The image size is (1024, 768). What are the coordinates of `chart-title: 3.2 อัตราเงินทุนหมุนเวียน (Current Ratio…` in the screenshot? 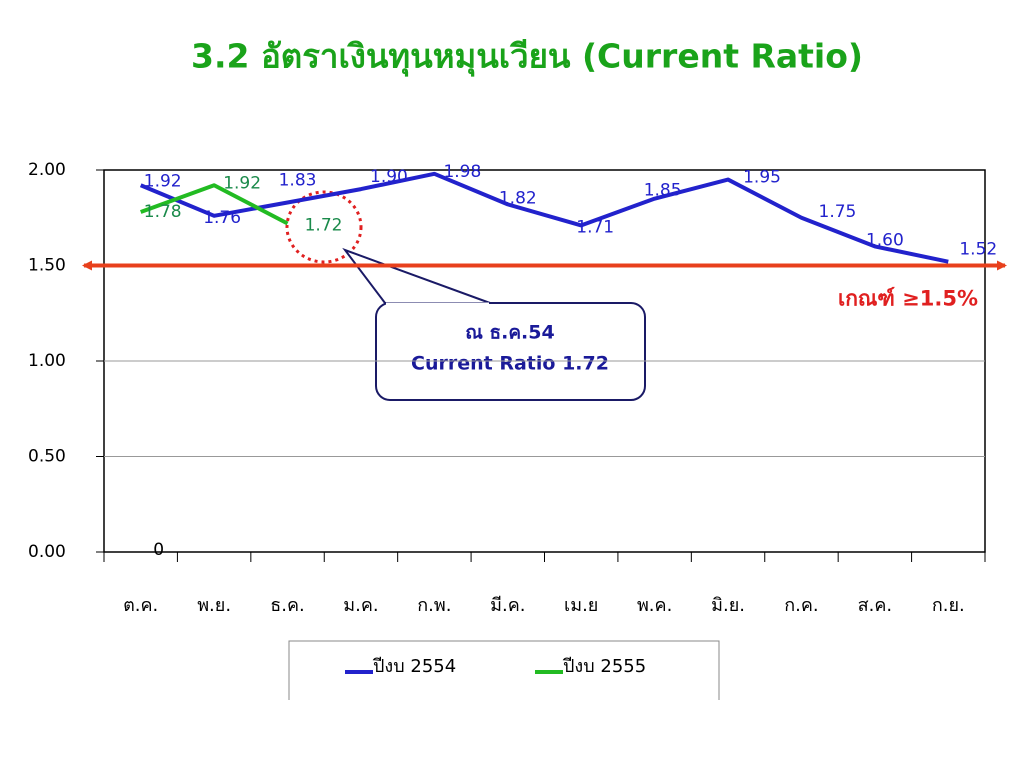 It's located at (527, 57).